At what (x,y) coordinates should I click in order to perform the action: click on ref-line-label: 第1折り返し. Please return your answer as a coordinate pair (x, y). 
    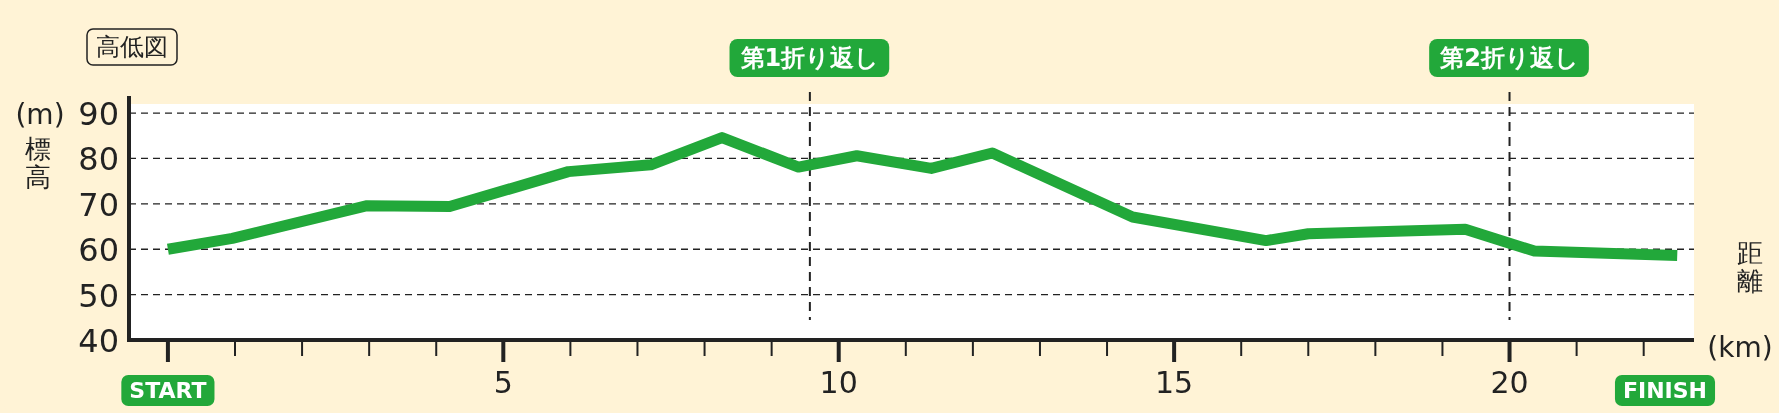
    Looking at the image, I should click on (809, 58).